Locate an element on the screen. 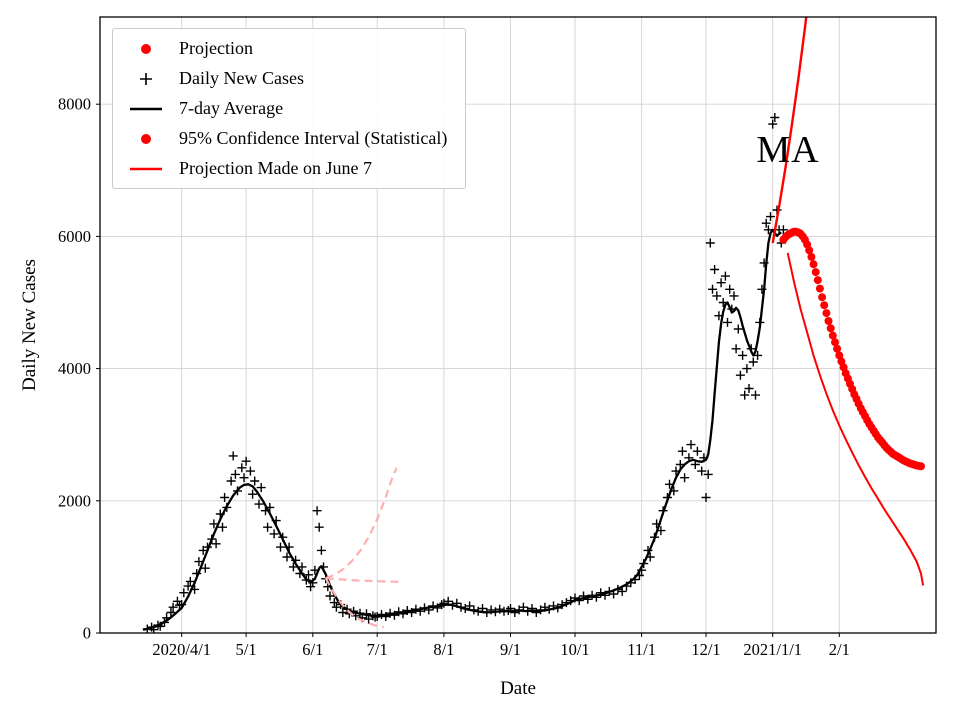  legend-item-label: Projection Made on June 7 is located at coordinates (275, 168).